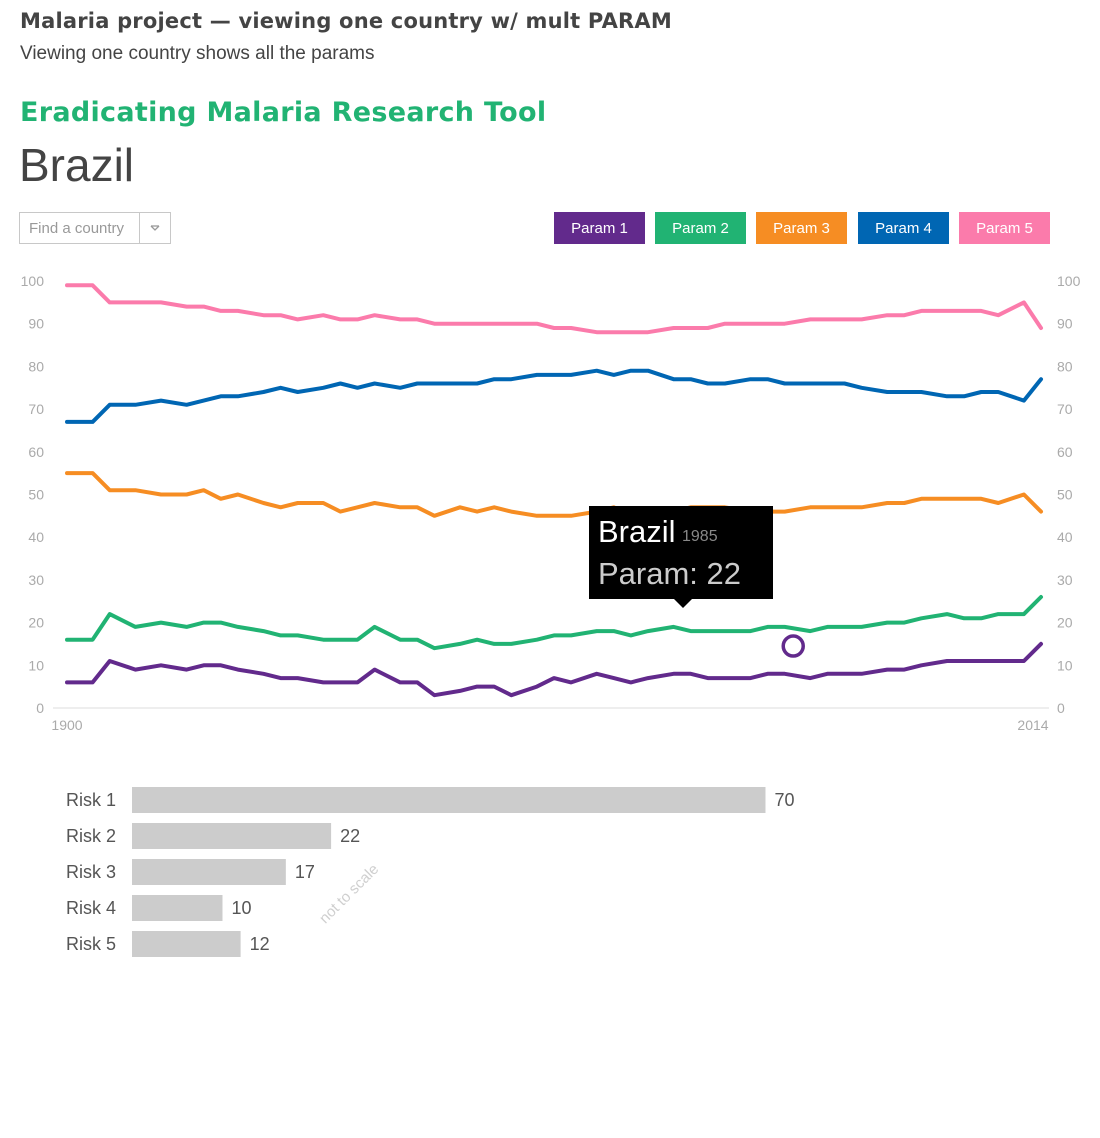  Describe the element at coordinates (91, 800) in the screenshot. I see `bar-category-label: Risk 1` at that location.